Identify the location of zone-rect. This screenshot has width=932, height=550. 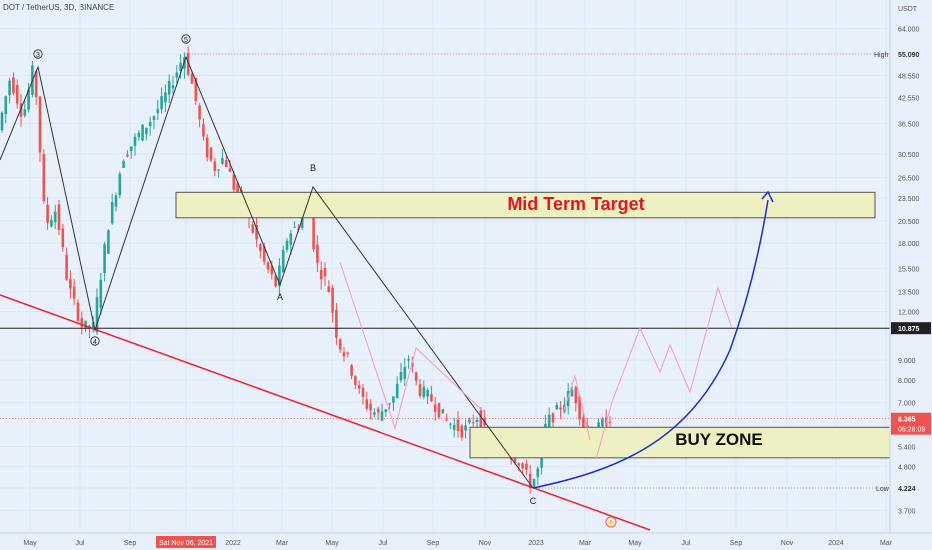
(525, 205).